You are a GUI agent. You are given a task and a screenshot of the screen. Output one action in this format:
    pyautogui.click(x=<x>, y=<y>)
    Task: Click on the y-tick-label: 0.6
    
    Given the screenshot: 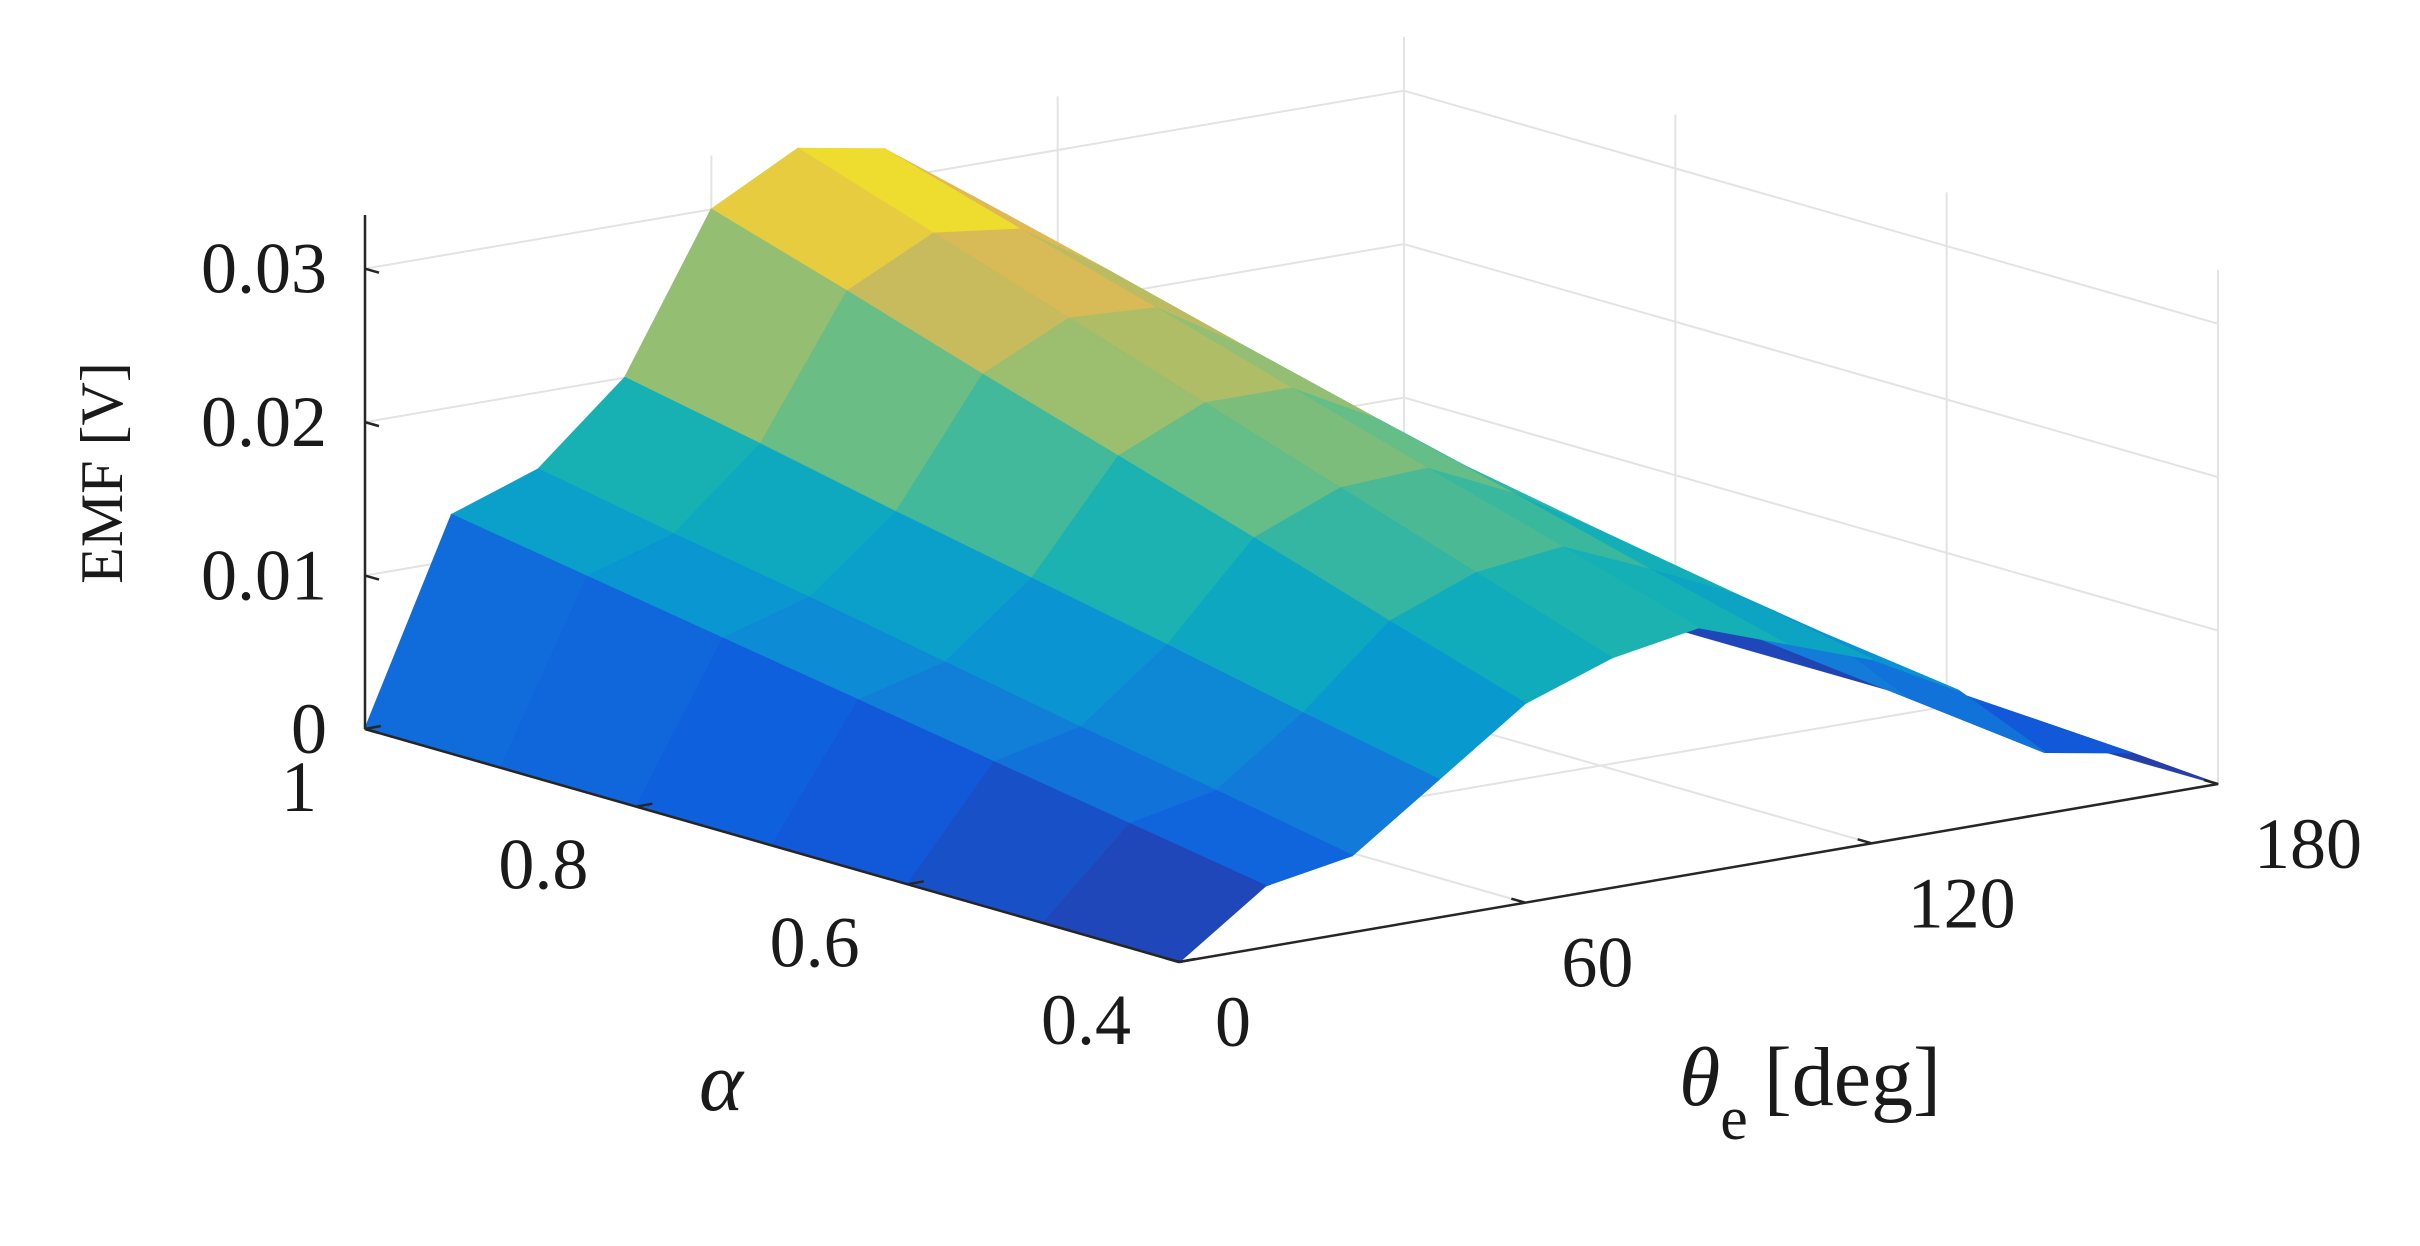 What is the action you would take?
    pyautogui.click(x=815, y=942)
    